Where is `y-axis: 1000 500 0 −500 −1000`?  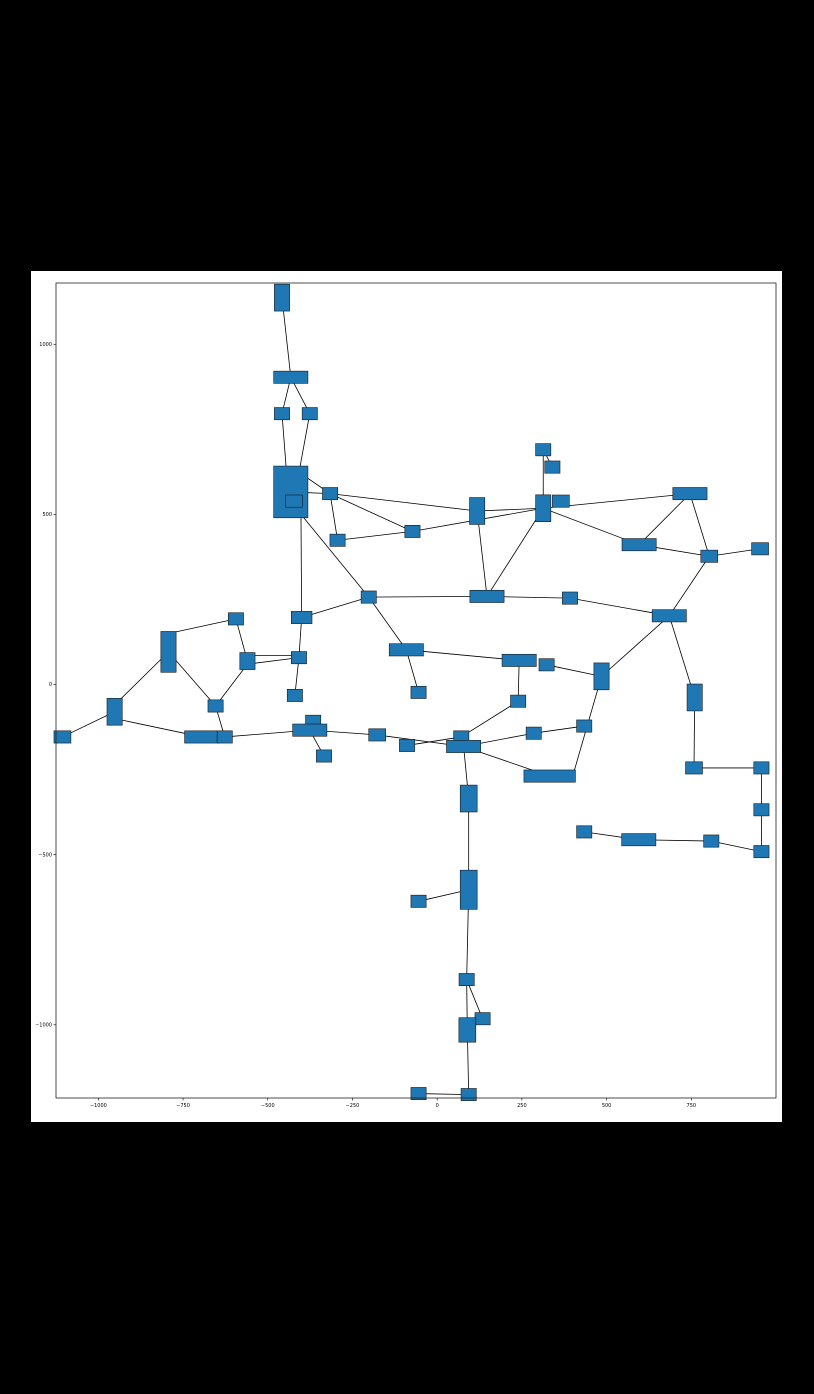 y-axis: 1000 500 0 −500 −1000 is located at coordinates (45, 685).